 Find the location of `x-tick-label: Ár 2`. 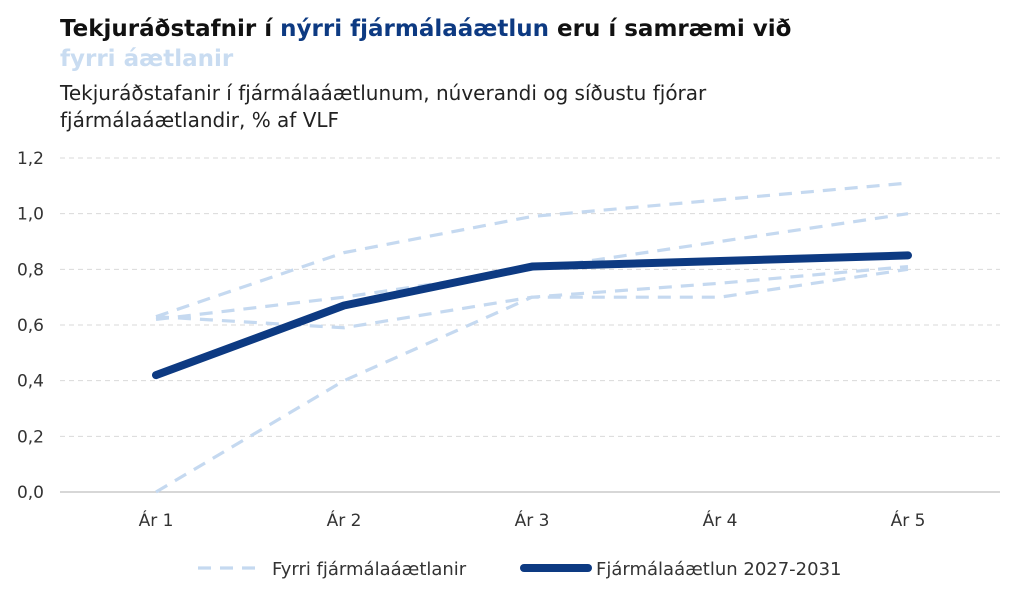

x-tick-label: Ár 2 is located at coordinates (344, 520).